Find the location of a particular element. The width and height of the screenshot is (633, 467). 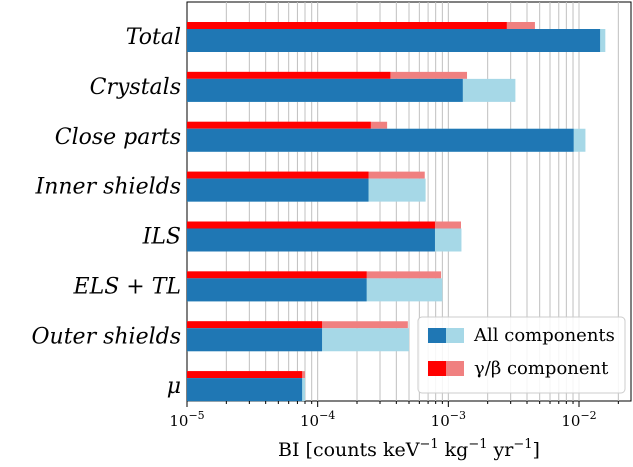

category-label: ELS + TL is located at coordinates (127, 286).